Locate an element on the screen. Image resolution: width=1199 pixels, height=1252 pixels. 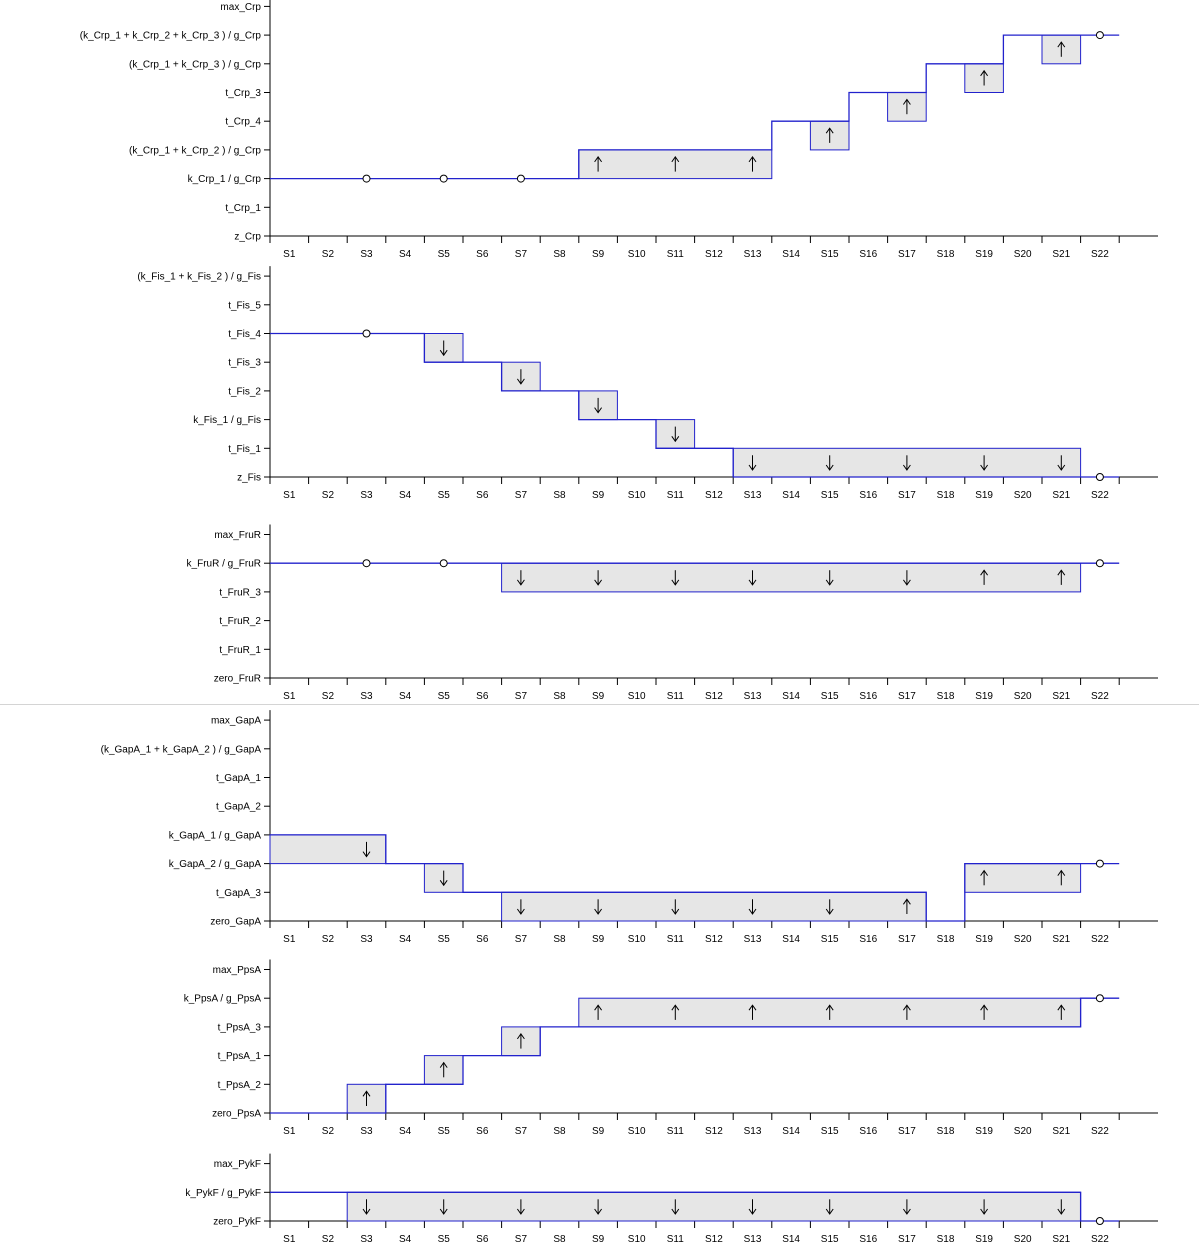
x-tick-label: S20 is located at coordinates (1023, 696).